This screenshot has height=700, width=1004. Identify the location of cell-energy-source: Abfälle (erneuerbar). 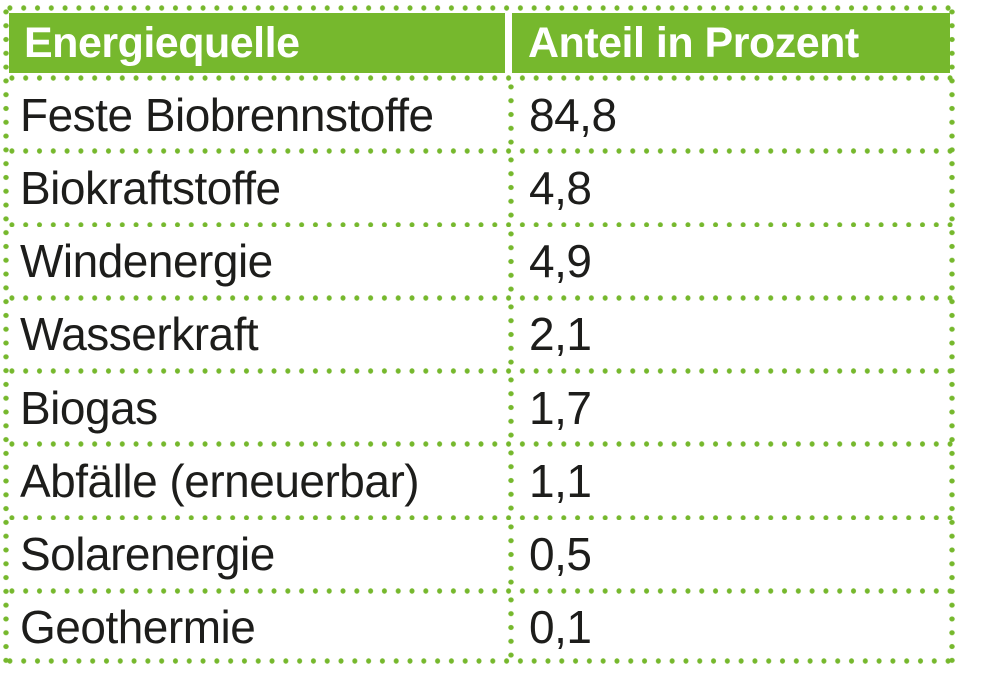
(220, 480).